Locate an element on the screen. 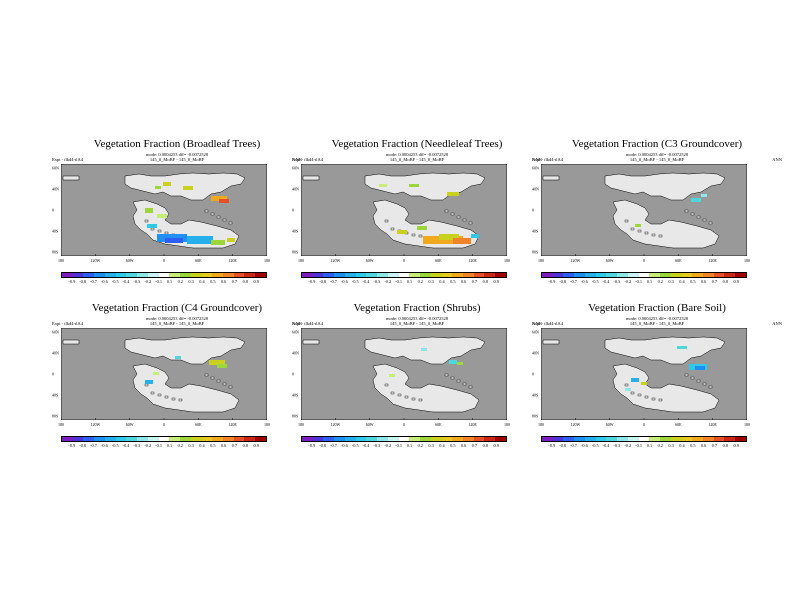 This screenshot has width=800, height=600. colorbar is located at coordinates (644, 439).